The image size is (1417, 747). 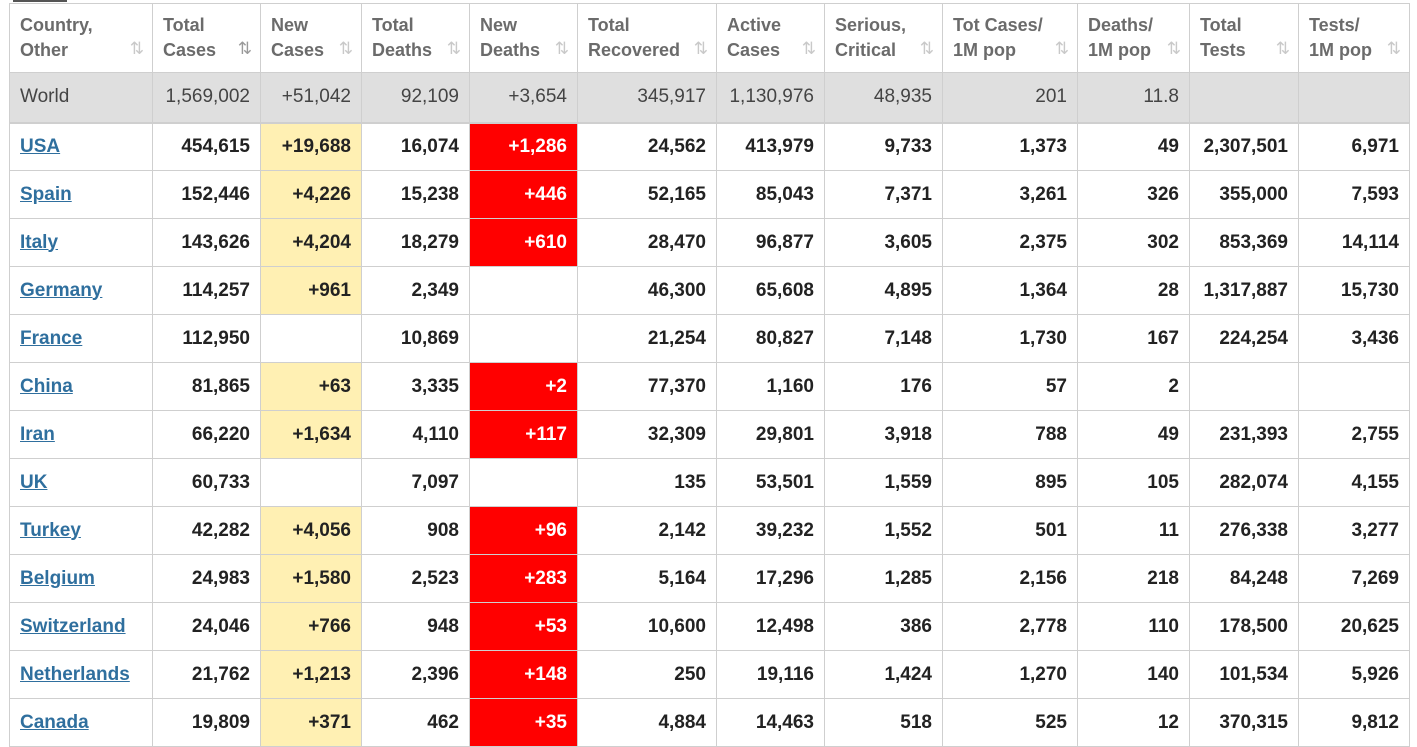 What do you see at coordinates (81, 242) in the screenshot?
I see `country-cell: Italy` at bounding box center [81, 242].